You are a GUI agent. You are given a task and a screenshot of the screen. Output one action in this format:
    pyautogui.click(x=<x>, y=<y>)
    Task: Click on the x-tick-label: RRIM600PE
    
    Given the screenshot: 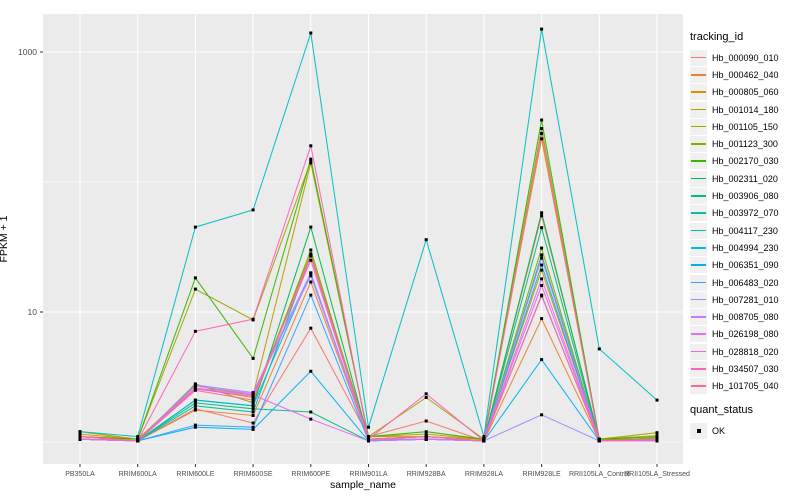 What is the action you would take?
    pyautogui.click(x=310, y=474)
    